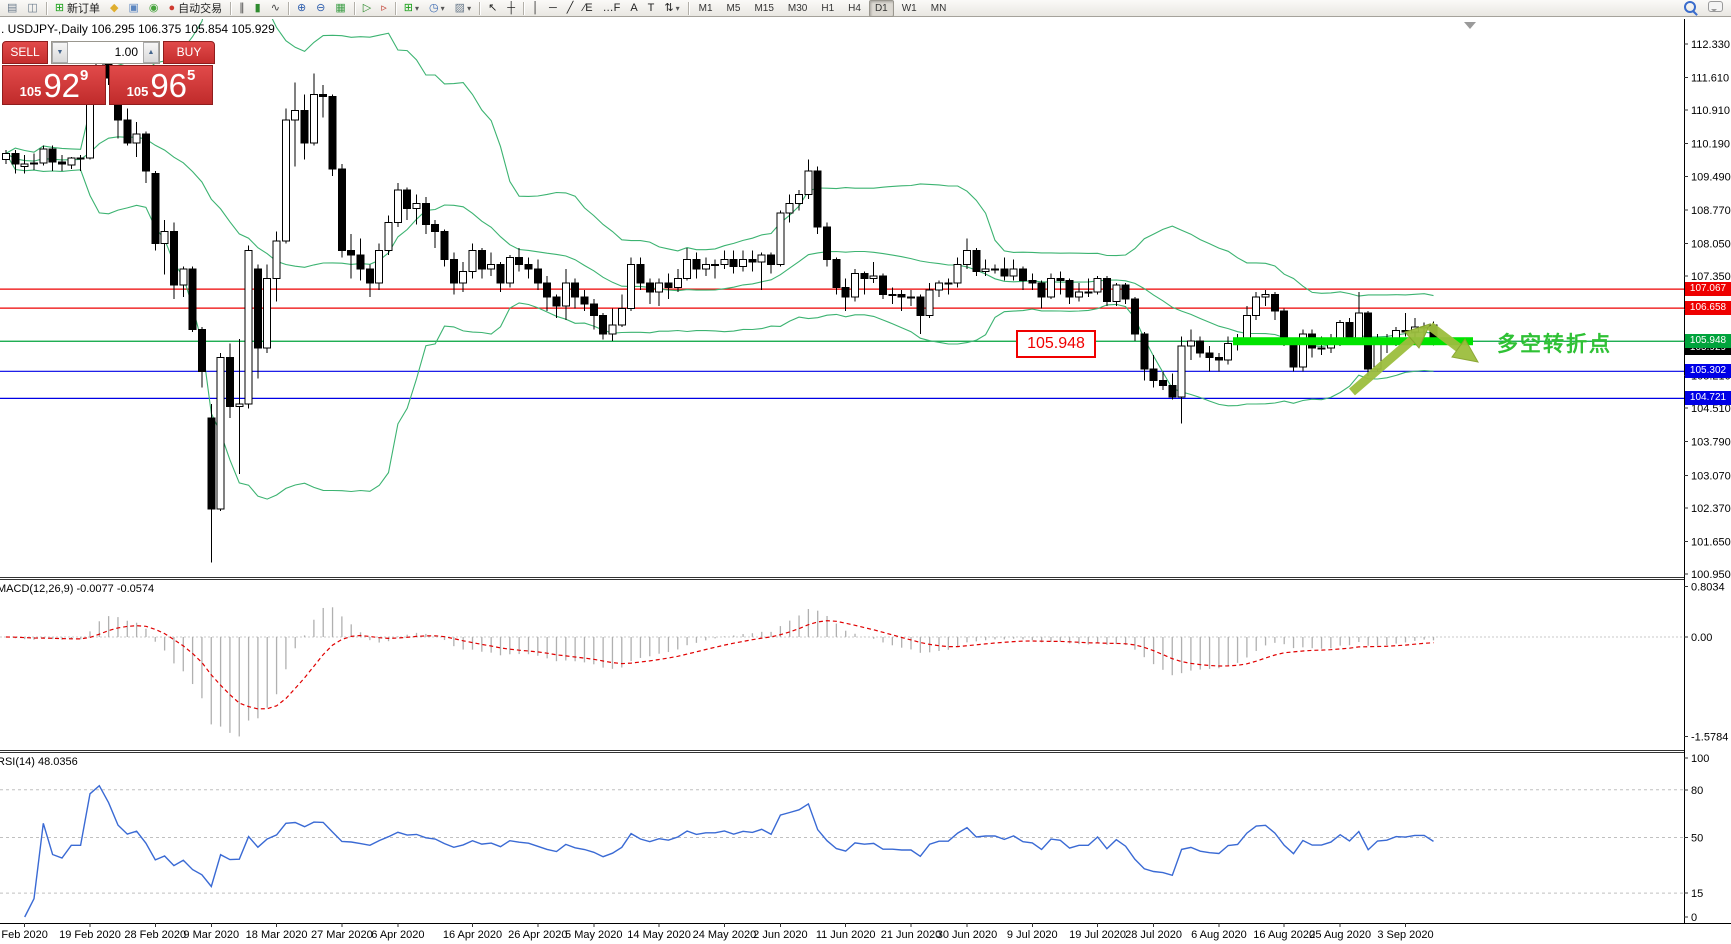 This screenshot has width=1731, height=944. I want to click on buy-price-display: 105 96 5, so click(161, 85).